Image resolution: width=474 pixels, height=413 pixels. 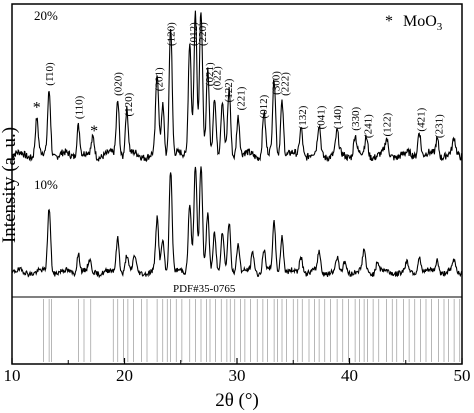 What do you see at coordinates (303, 117) in the screenshot?
I see `peak-label: (132)` at bounding box center [303, 117].